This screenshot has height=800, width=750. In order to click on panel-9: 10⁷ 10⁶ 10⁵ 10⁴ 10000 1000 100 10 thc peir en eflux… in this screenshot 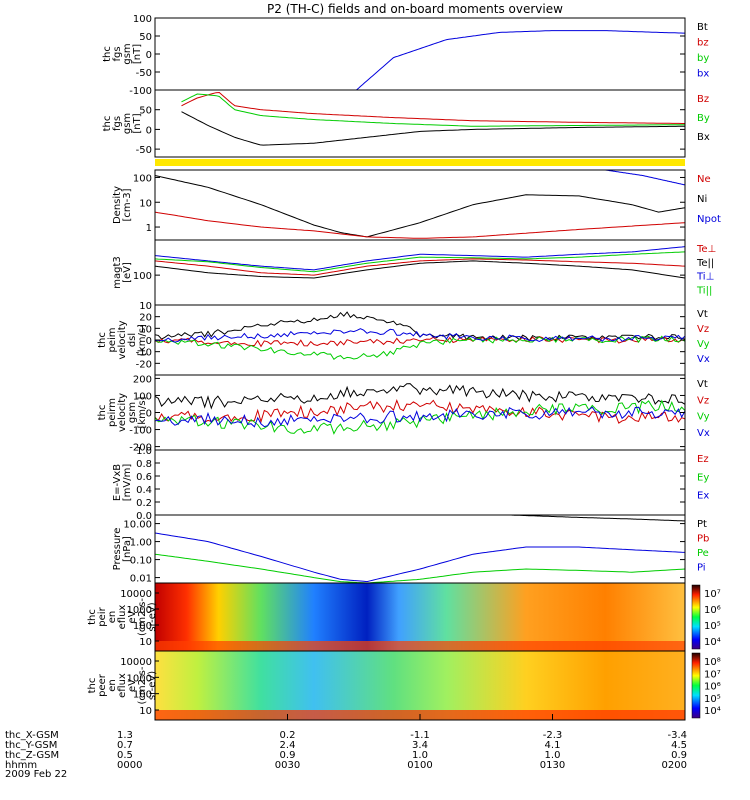, I will do `click(404, 617)`.